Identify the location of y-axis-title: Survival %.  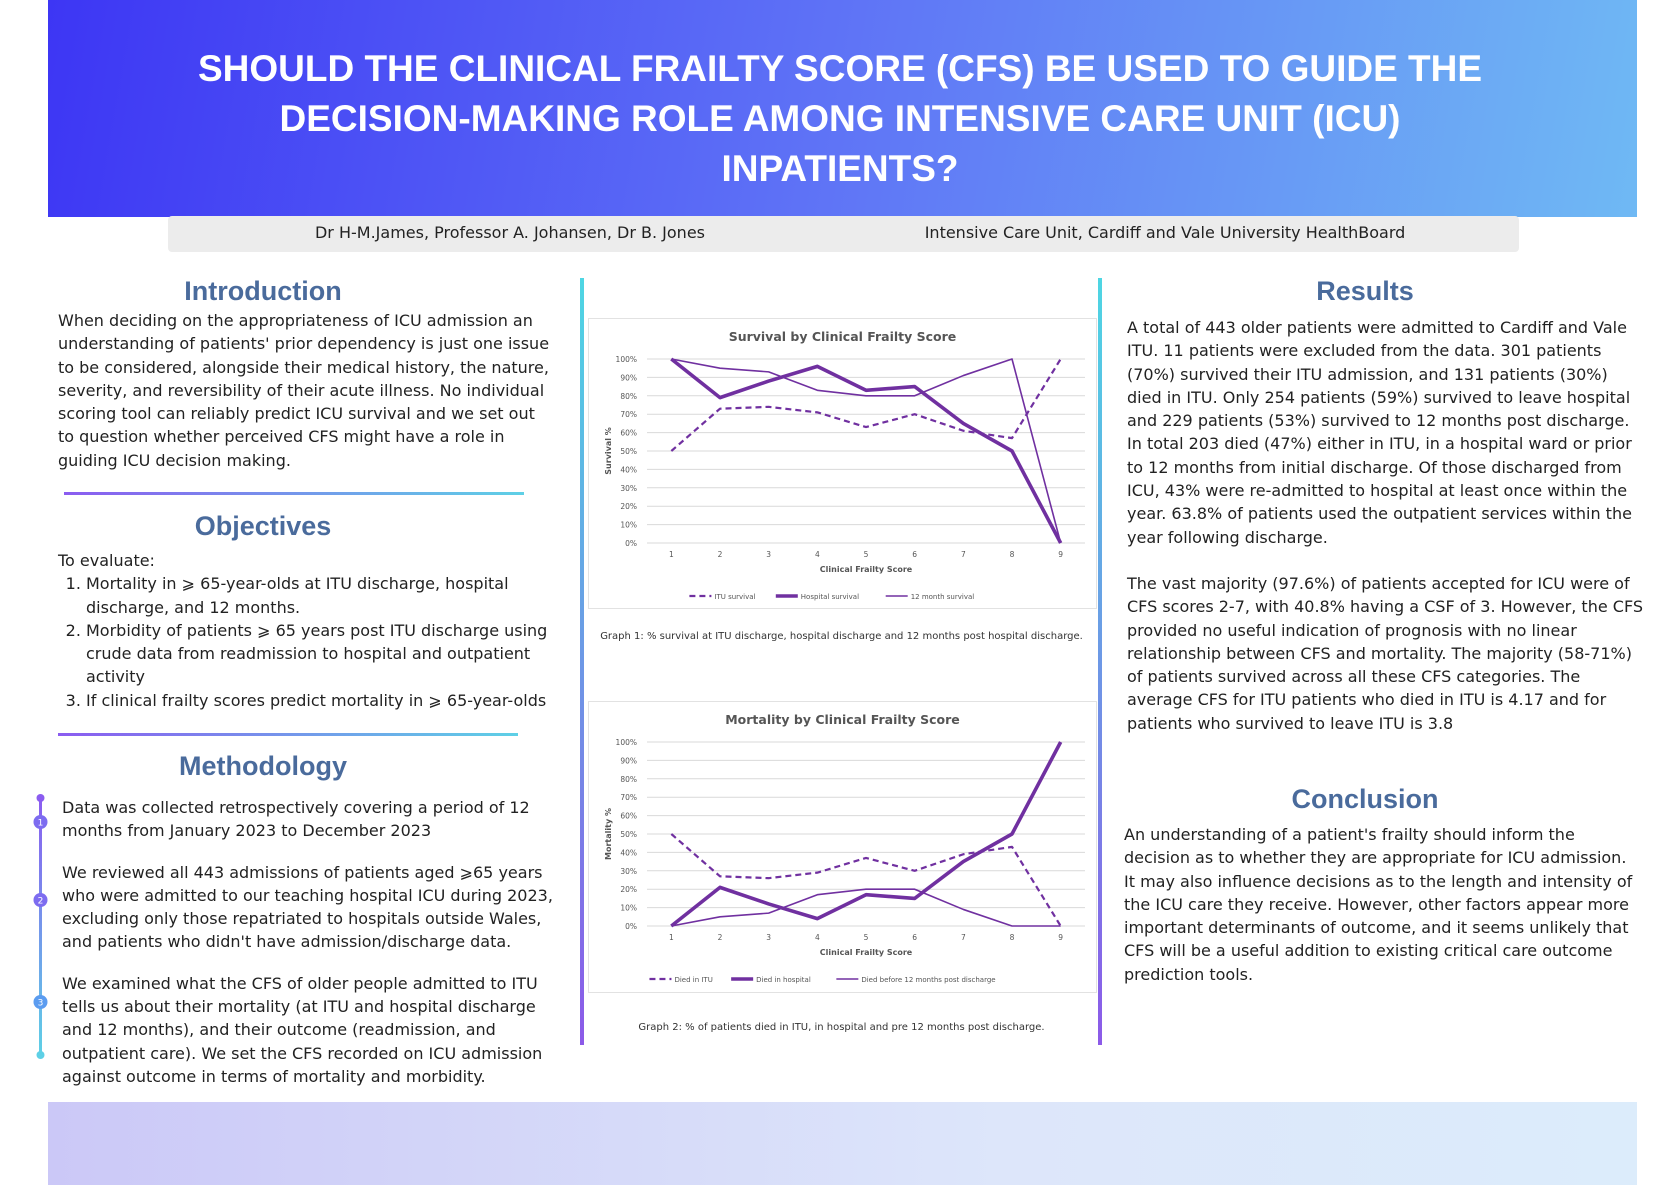
(608, 451).